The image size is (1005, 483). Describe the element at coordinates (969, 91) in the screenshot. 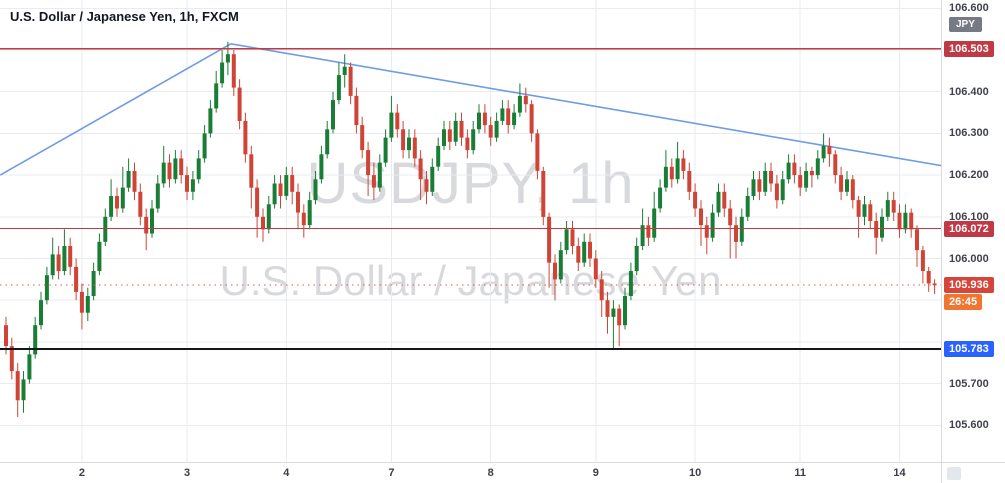

I see `price-tick-label: 106.400` at that location.